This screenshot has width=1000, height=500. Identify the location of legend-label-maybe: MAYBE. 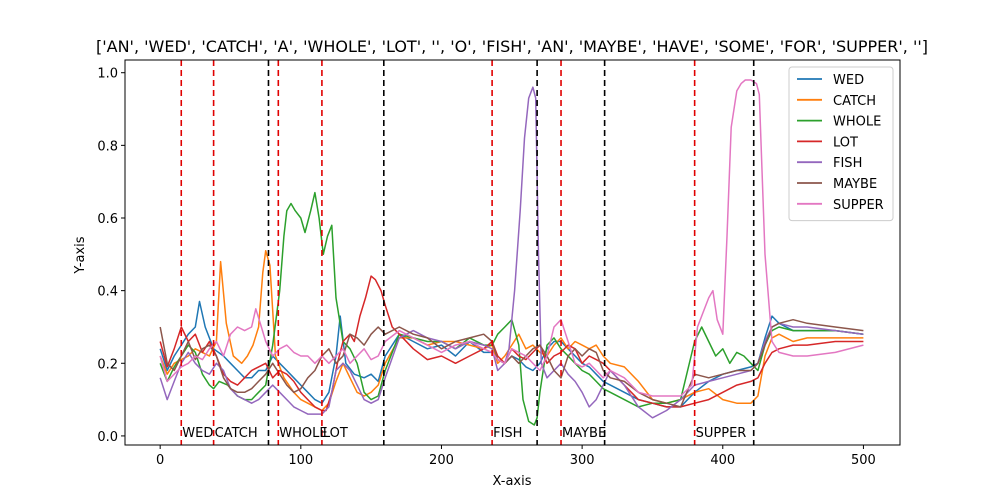
(855, 184).